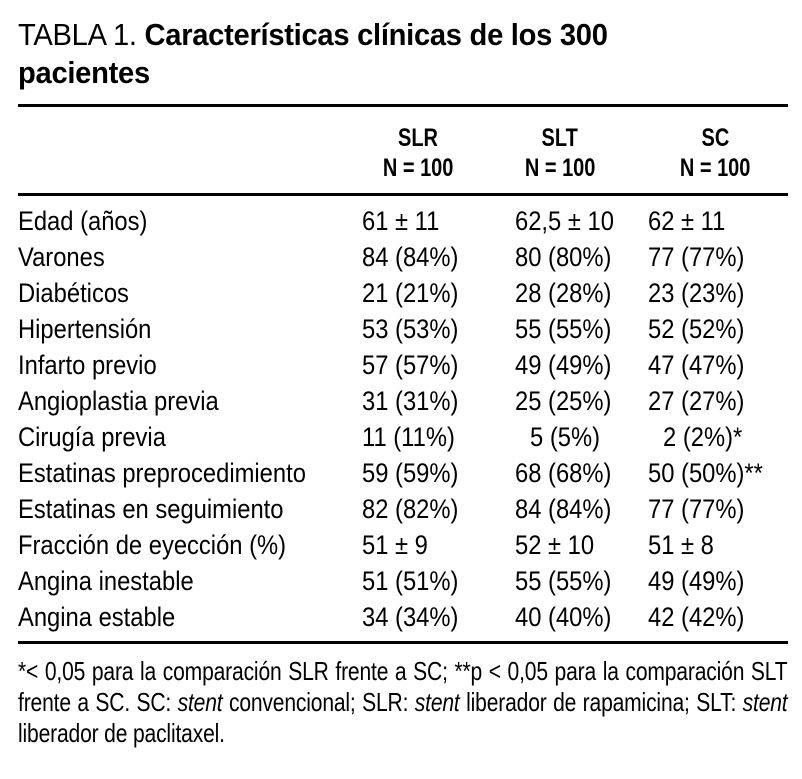 This screenshot has height=779, width=802. What do you see at coordinates (190, 153) in the screenshot?
I see `header-spacer` at bounding box center [190, 153].